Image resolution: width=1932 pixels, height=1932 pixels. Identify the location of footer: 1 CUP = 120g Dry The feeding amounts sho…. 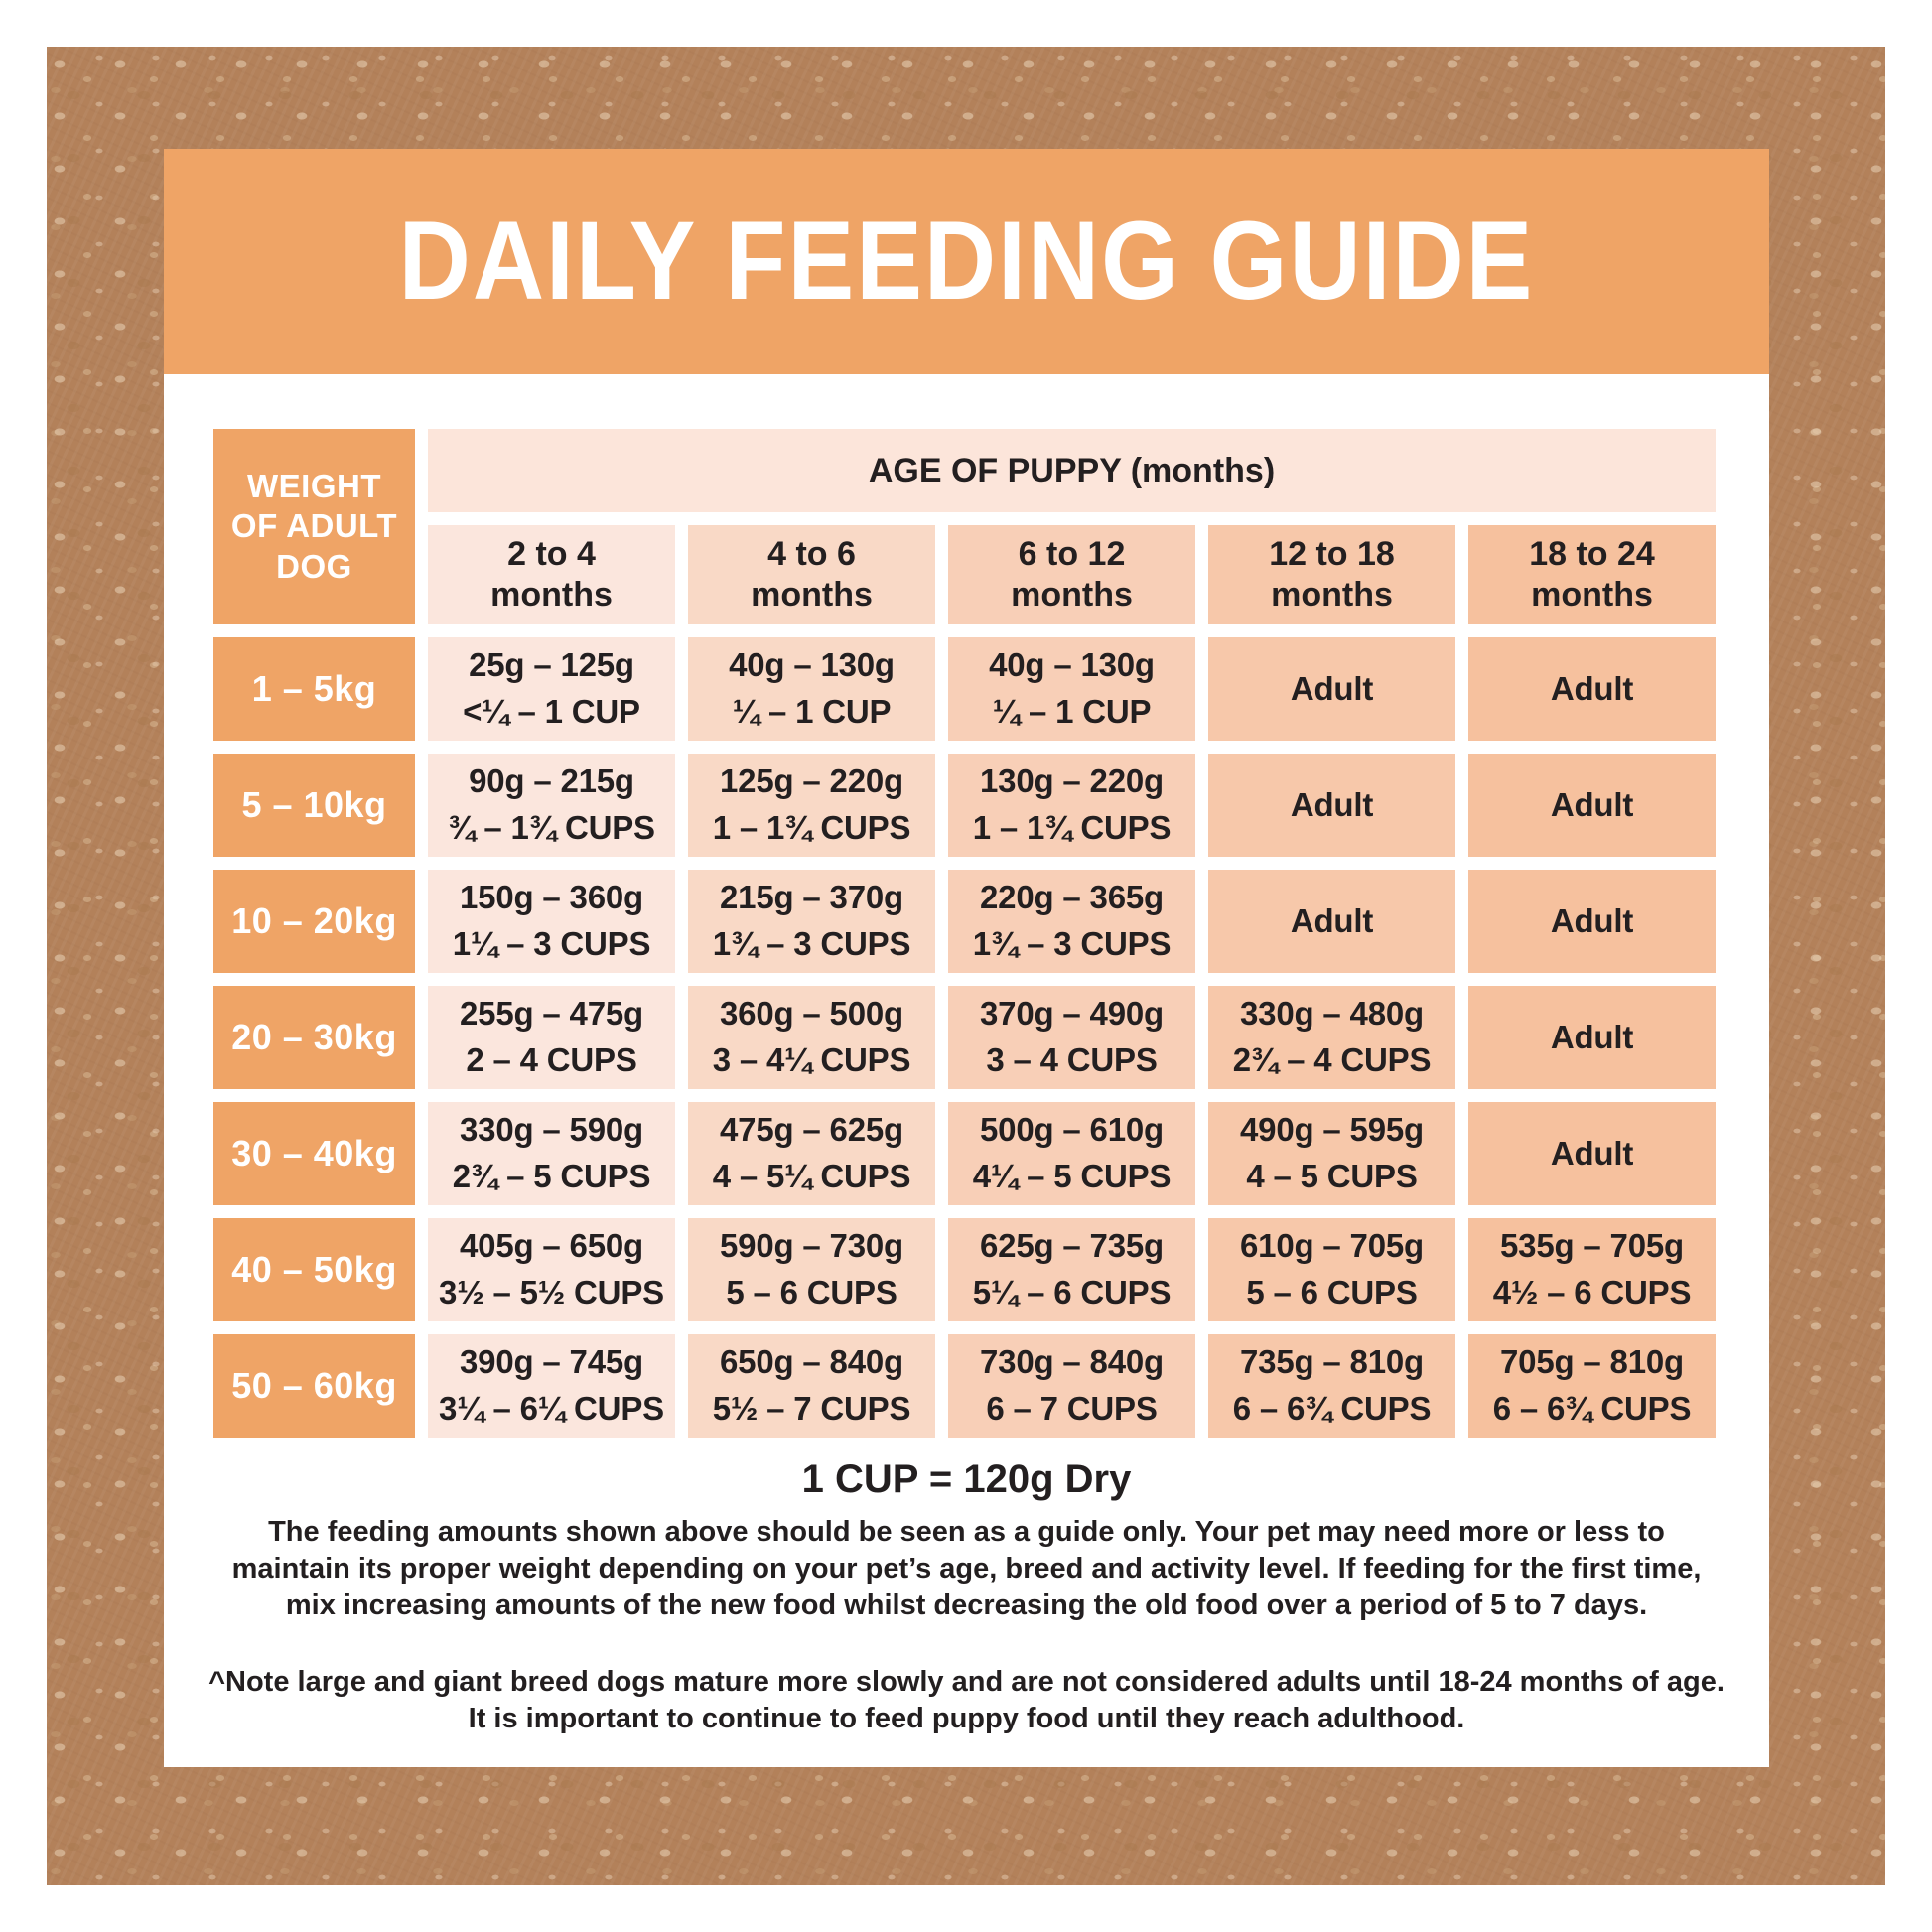
(967, 1597).